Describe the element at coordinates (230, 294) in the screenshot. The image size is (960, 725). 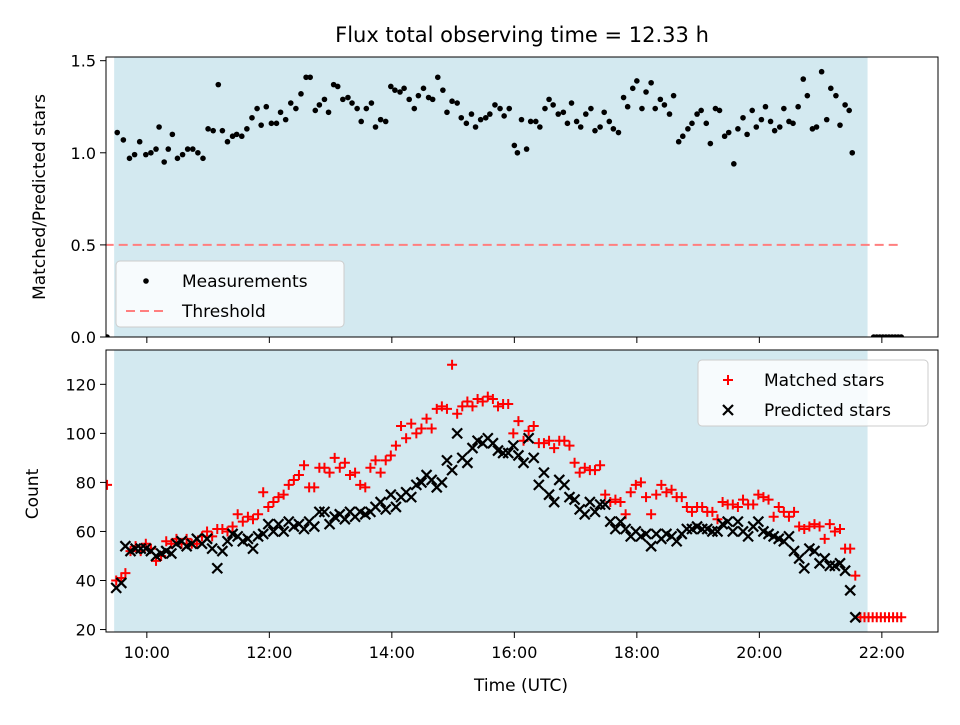
I see `legend: Measurements Threshold` at that location.